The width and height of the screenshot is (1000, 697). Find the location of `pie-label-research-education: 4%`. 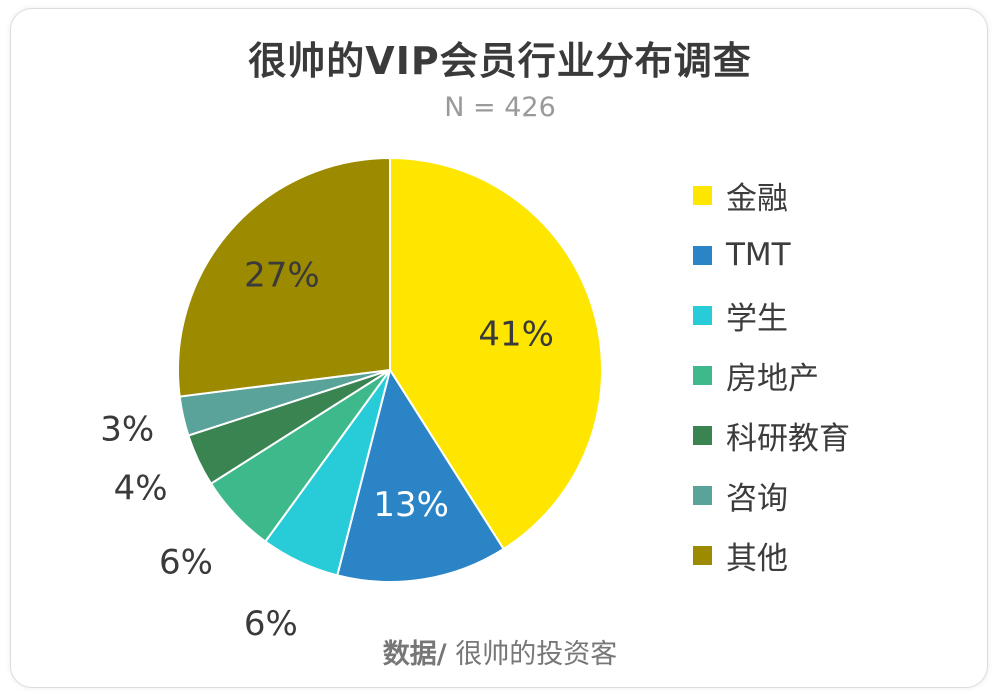

pie-label-research-education: 4% is located at coordinates (141, 488).